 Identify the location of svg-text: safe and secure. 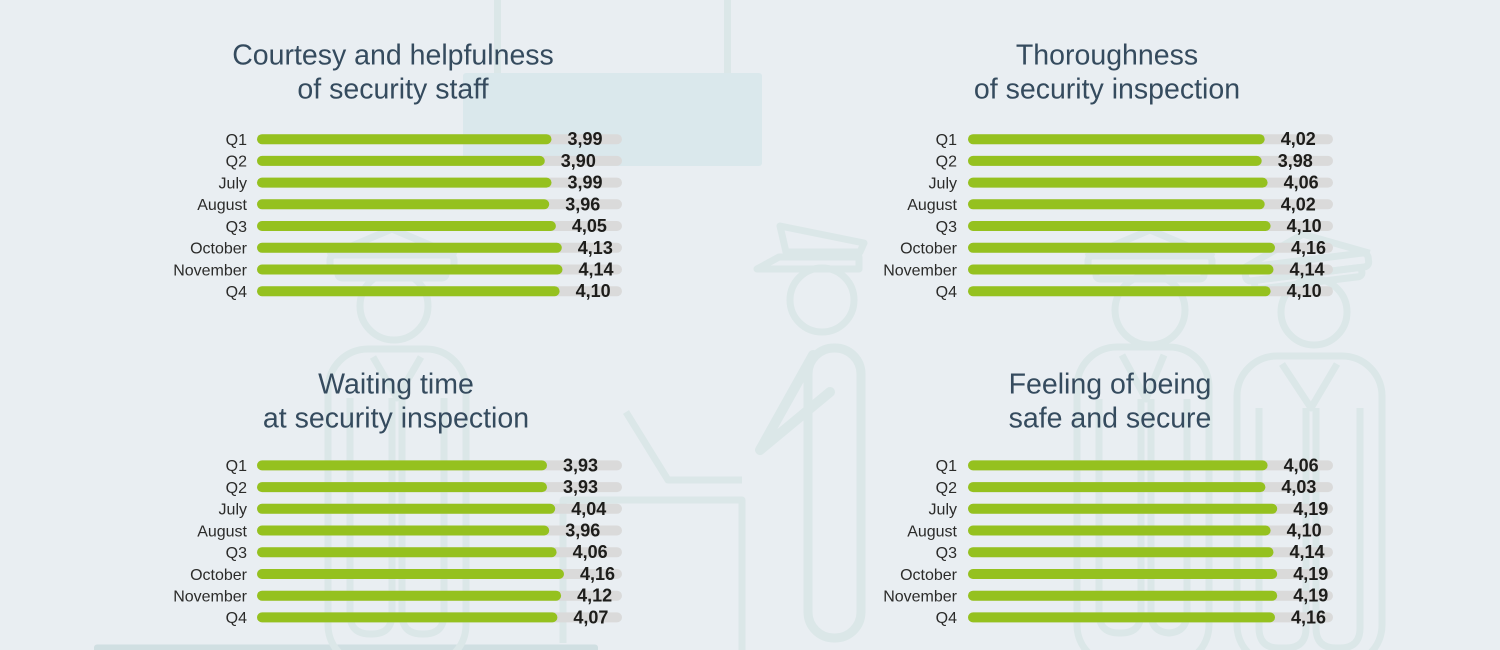
(1110, 419).